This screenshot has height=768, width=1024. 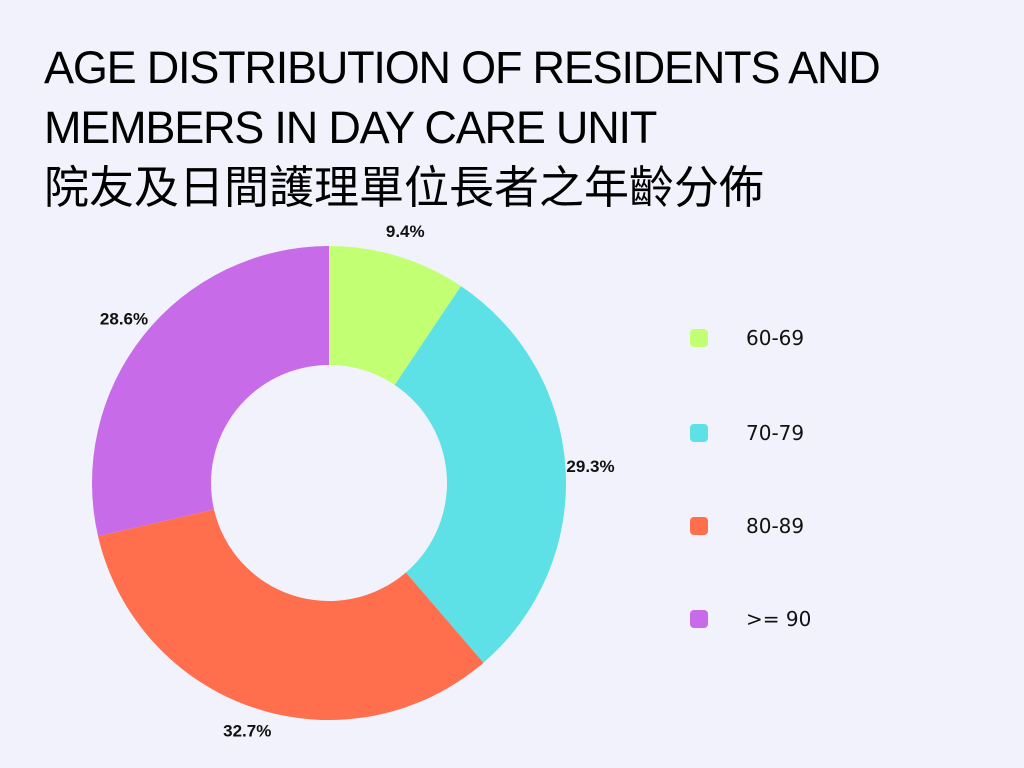 I want to click on legend-label-80-89: 80-89, so click(x=775, y=526).